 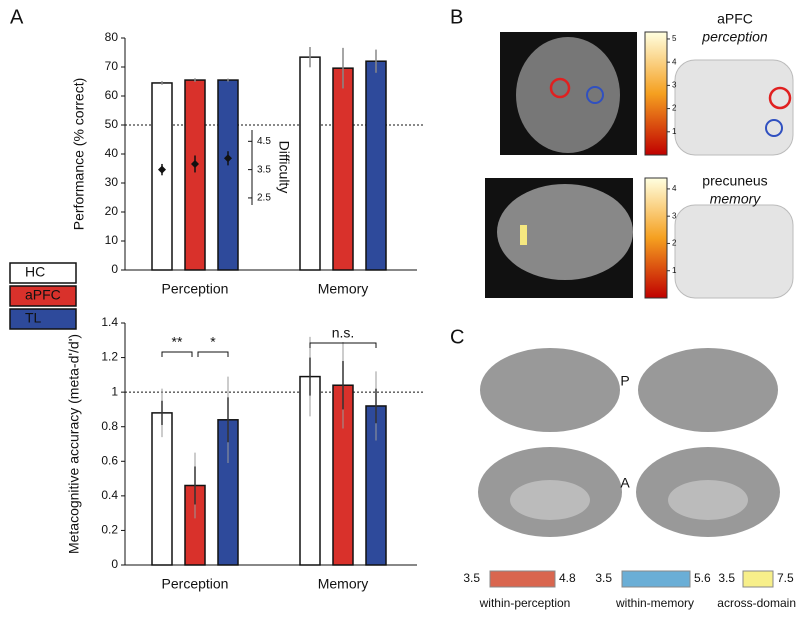 What do you see at coordinates (785, 578) in the screenshot?
I see `legend-max: 7.5` at bounding box center [785, 578].